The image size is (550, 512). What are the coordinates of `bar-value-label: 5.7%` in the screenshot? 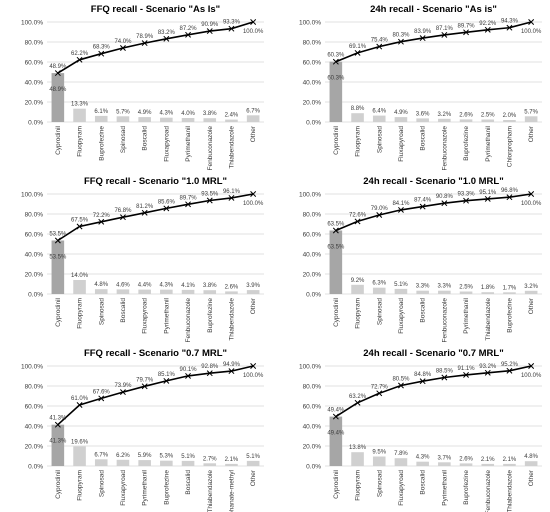 It's located at (531, 112).